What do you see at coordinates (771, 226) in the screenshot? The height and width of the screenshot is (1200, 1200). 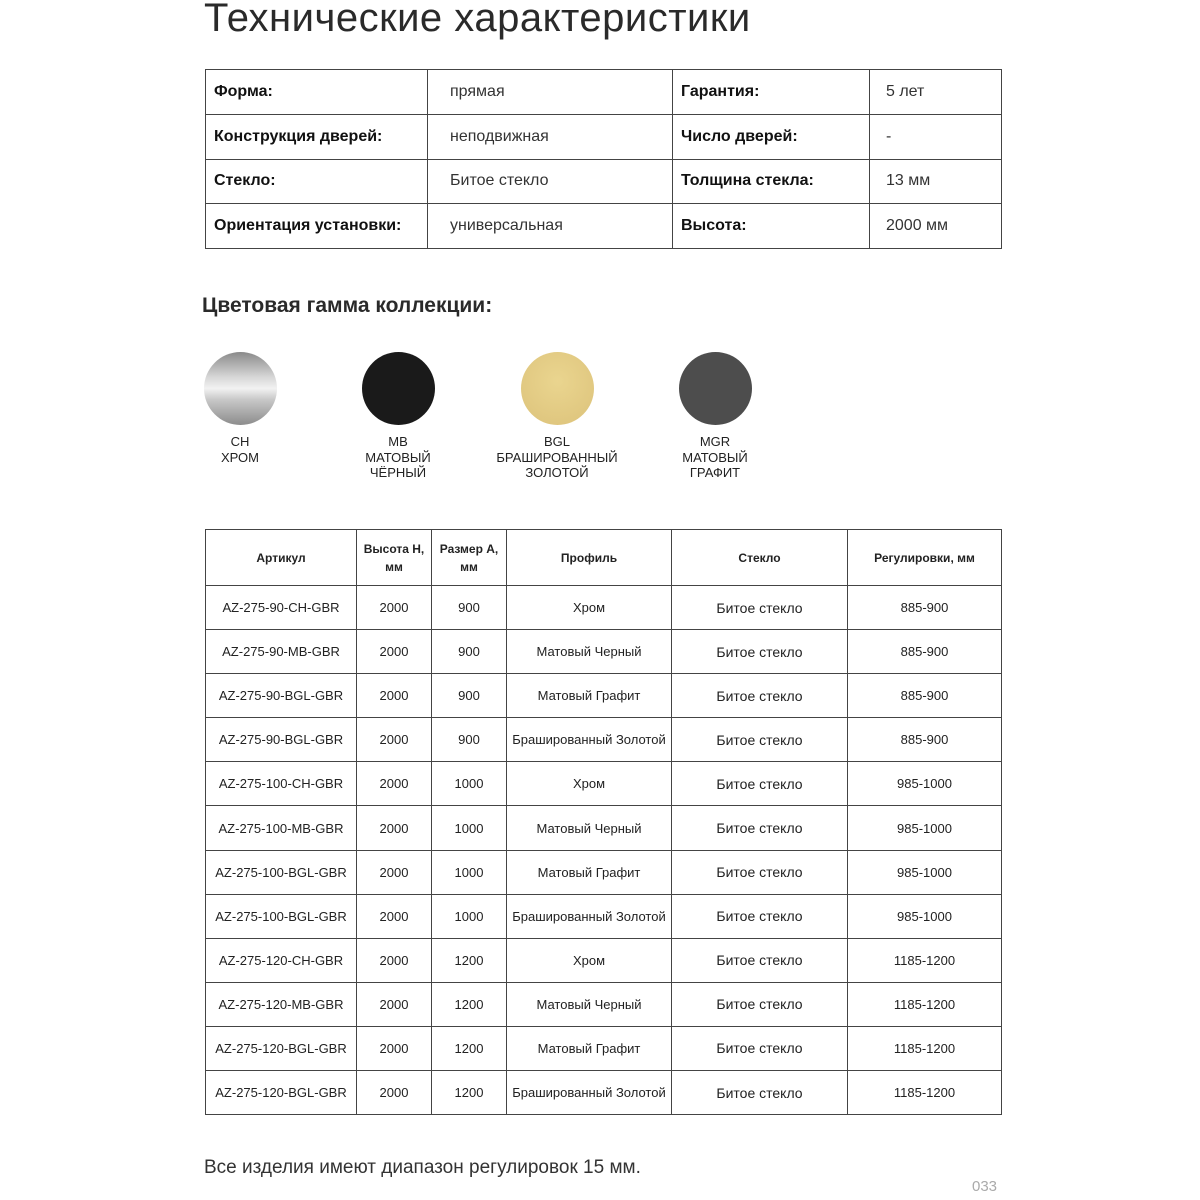 I see `spec-label: Высота:` at bounding box center [771, 226].